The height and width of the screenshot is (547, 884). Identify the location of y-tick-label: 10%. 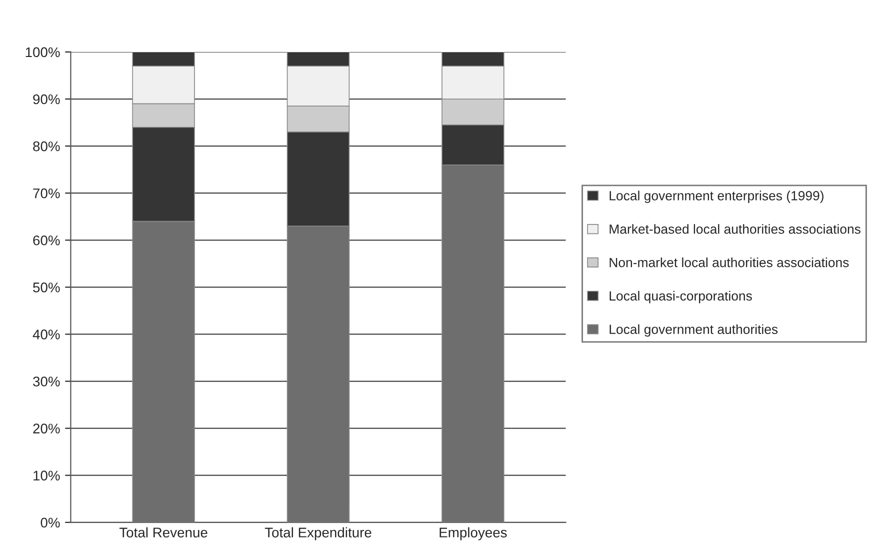
(47, 475).